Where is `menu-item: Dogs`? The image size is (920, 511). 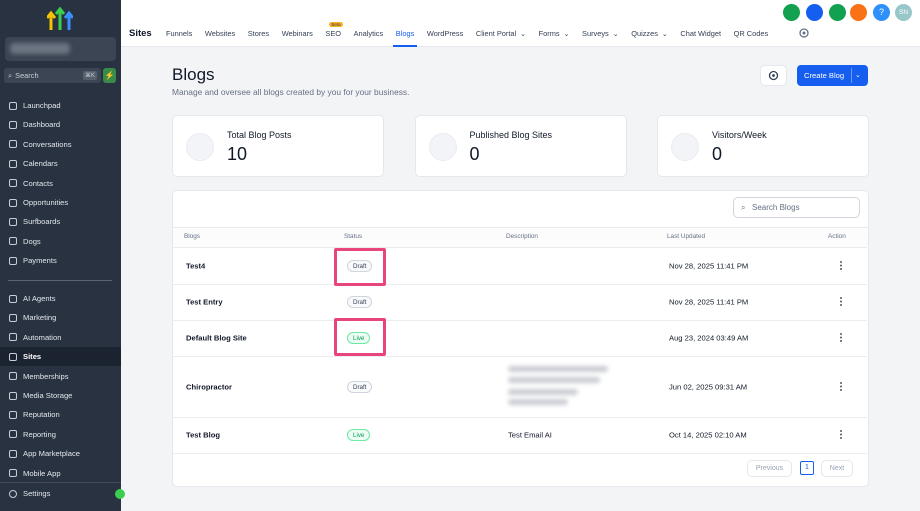
menu-item: Dogs is located at coordinates (60, 241).